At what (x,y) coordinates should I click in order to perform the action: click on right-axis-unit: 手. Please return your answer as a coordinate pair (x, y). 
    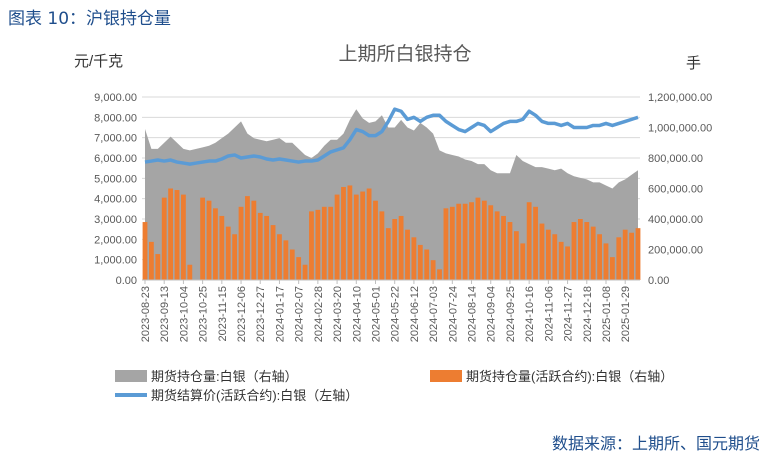
    Looking at the image, I should click on (693, 63).